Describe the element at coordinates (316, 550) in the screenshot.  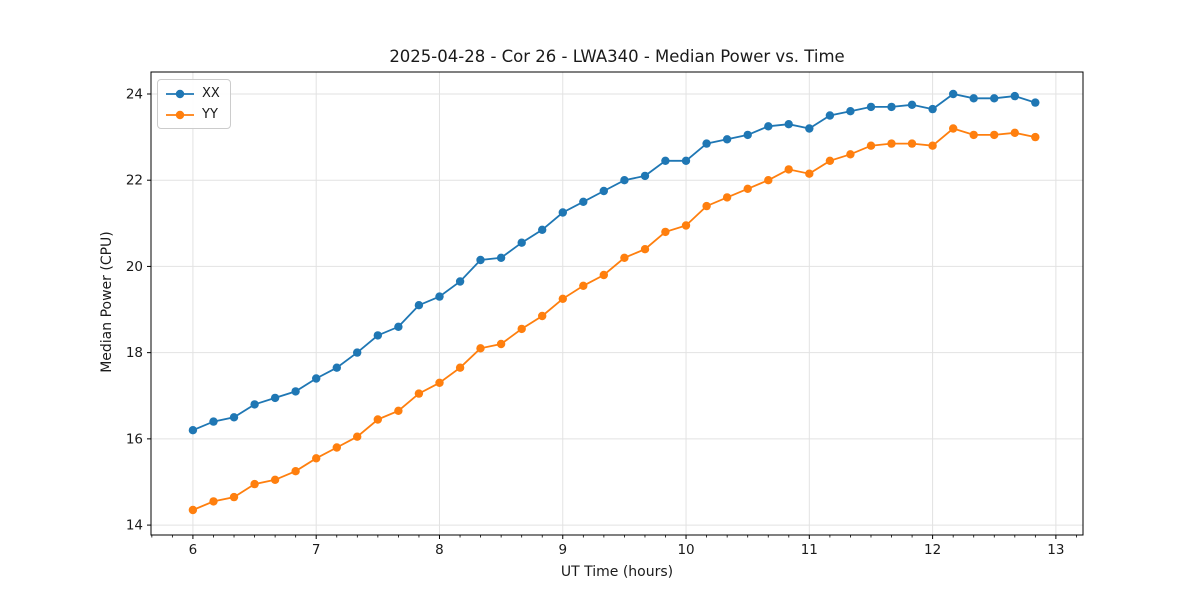
I see `x-tick-label: 7` at that location.